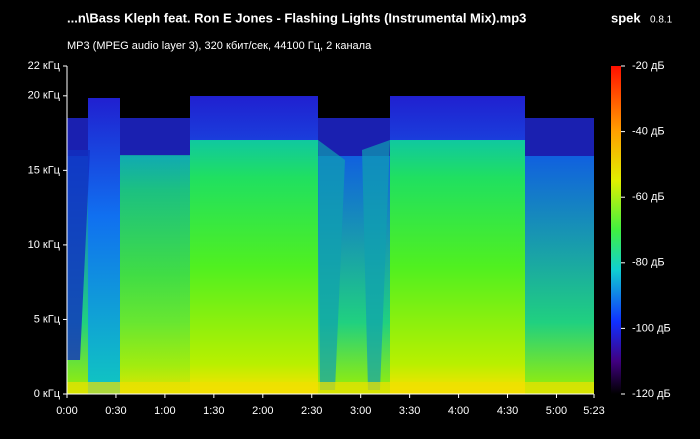 The height and width of the screenshot is (439, 700). I want to click on y-tick-label: 10 кГц, so click(44, 245).